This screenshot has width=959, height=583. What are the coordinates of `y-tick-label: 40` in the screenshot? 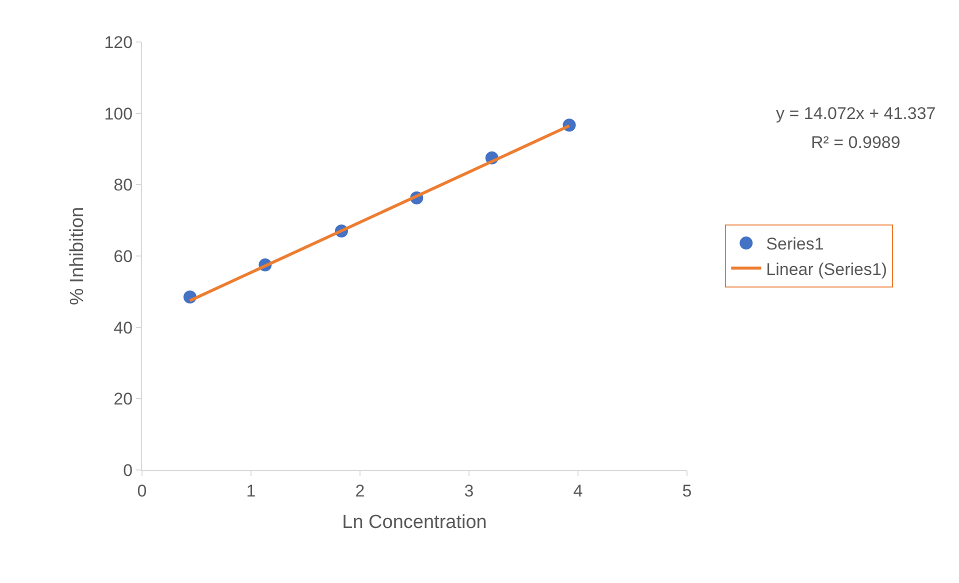 It's located at (123, 328).